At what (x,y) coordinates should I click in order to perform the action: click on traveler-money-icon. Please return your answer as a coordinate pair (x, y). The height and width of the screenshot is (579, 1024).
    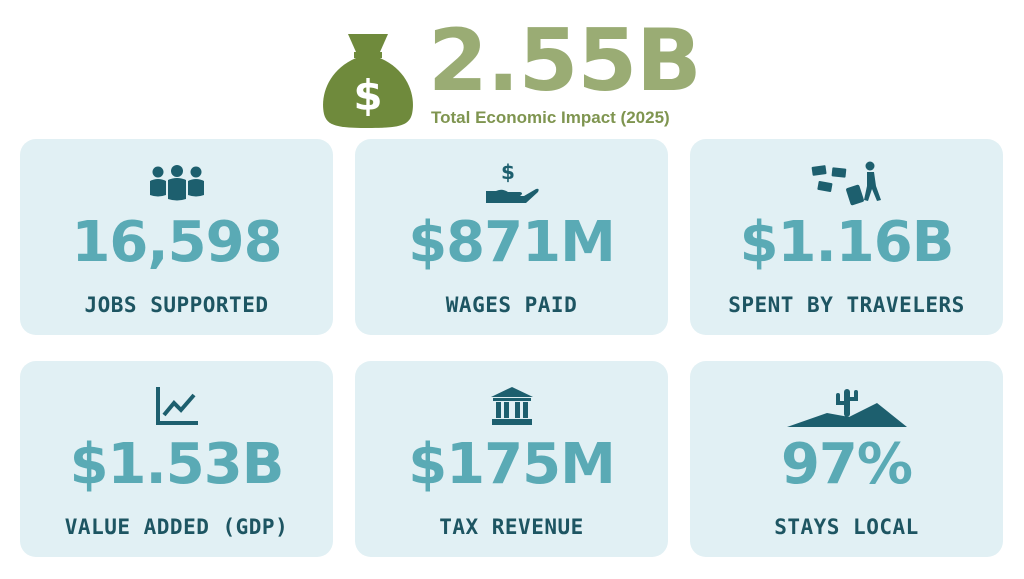
    Looking at the image, I should click on (847, 184).